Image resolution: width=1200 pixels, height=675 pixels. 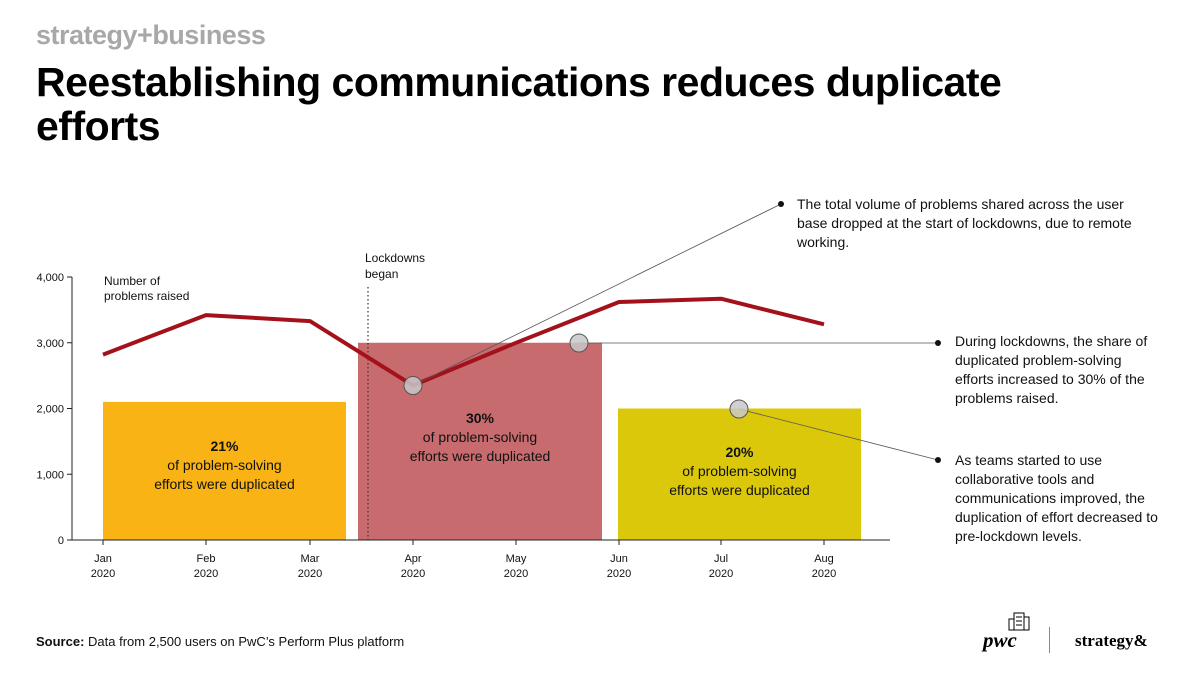 I want to click on pwc-logo: pwc, so click(x=1000, y=640).